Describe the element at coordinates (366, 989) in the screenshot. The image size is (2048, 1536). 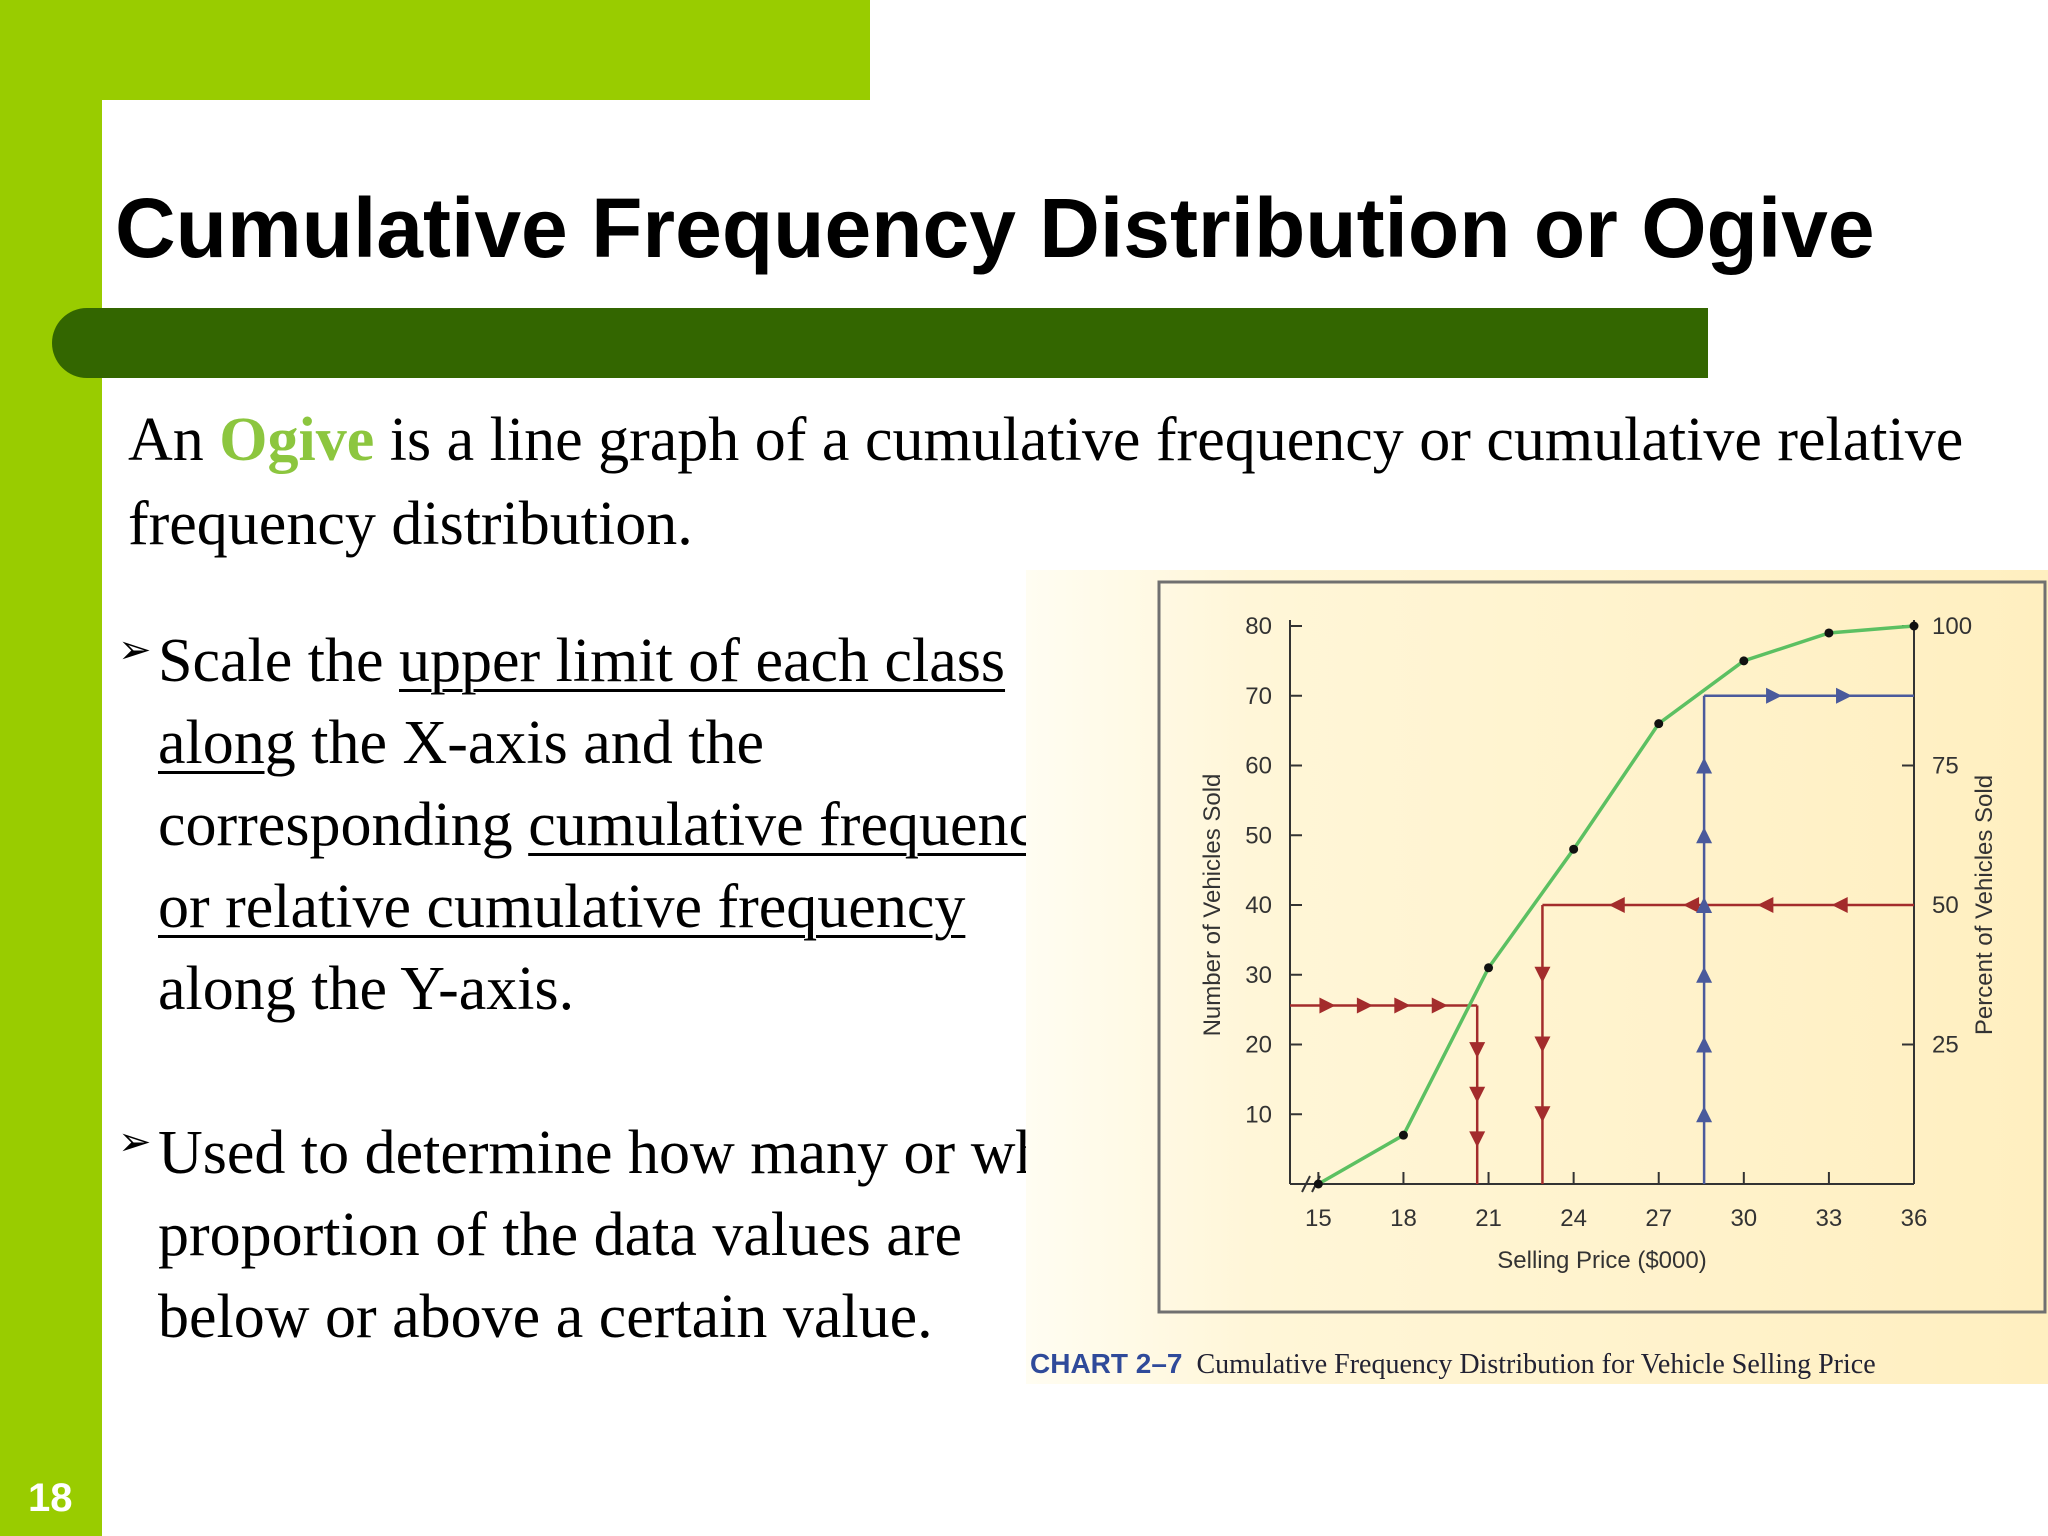
I see `bullet-text-part: along the Y-axis.` at that location.